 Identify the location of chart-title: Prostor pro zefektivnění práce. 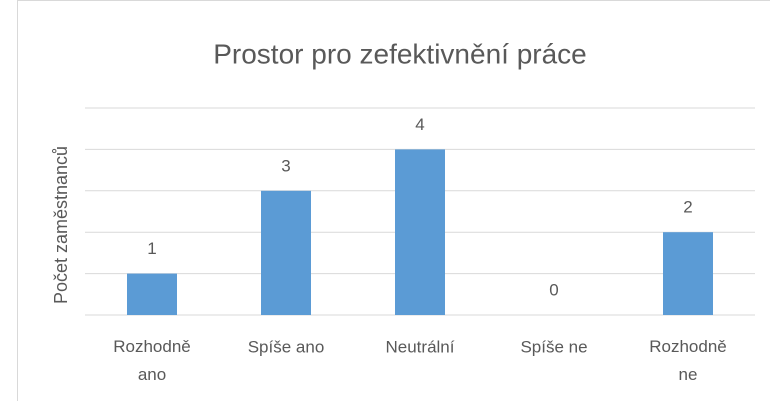
(400, 53).